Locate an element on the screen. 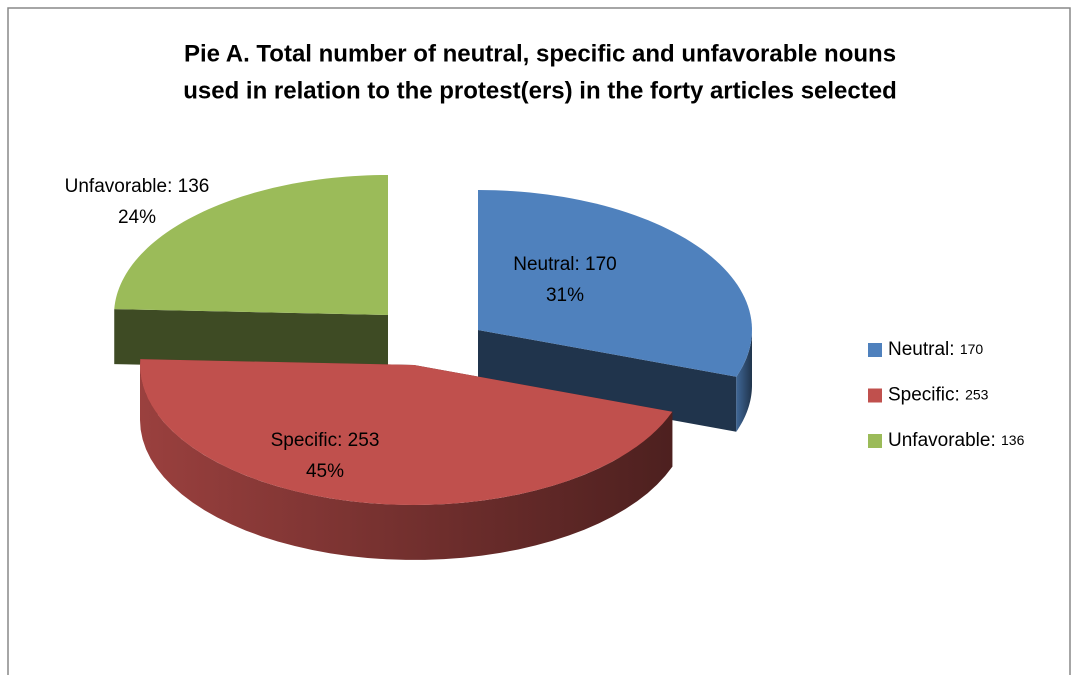 The width and height of the screenshot is (1078, 675). legend-entry: Unfavorable: 136 is located at coordinates (956, 440).